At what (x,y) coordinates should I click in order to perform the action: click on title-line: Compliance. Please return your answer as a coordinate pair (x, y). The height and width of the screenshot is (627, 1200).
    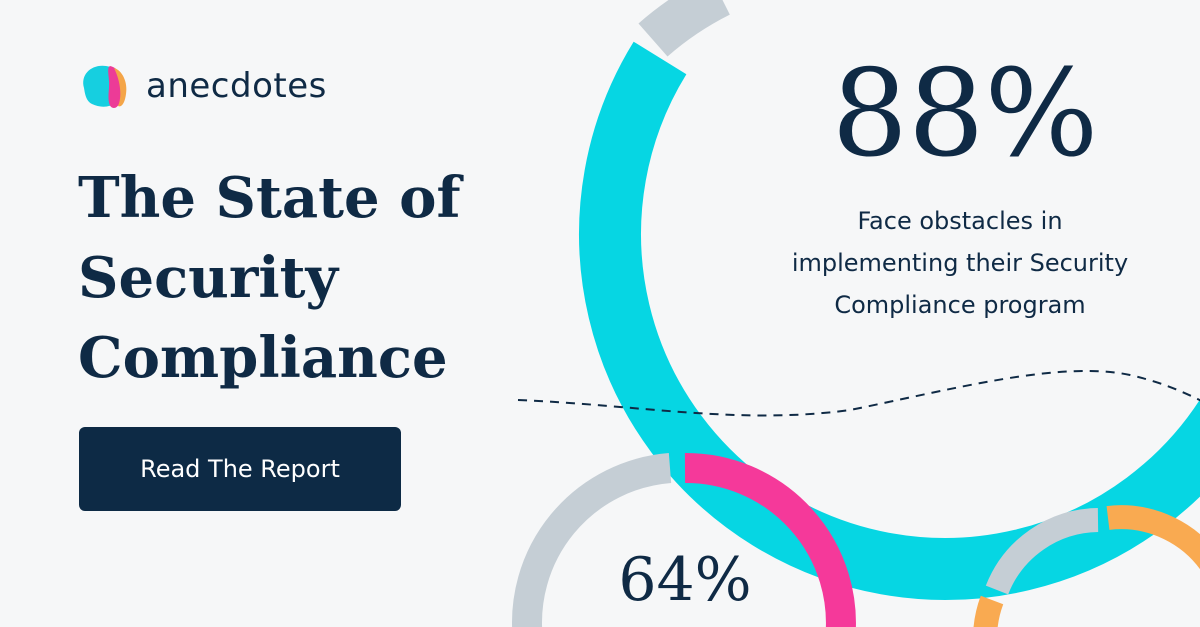
    Looking at the image, I should click on (263, 358).